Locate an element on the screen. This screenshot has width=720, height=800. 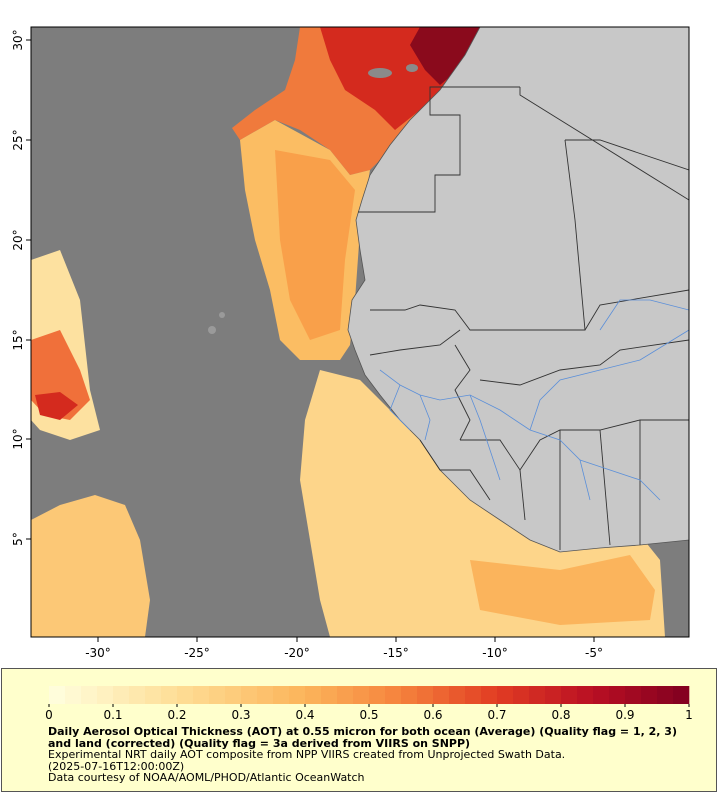
colorbar-tick-label: 0.9 is located at coordinates (624, 715).